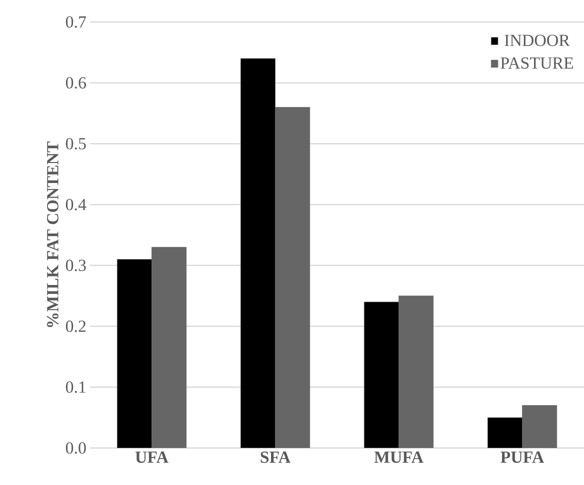 The image size is (584, 485). I want to click on y-axis-title: %MILK FAT CONTENT, so click(52, 234).